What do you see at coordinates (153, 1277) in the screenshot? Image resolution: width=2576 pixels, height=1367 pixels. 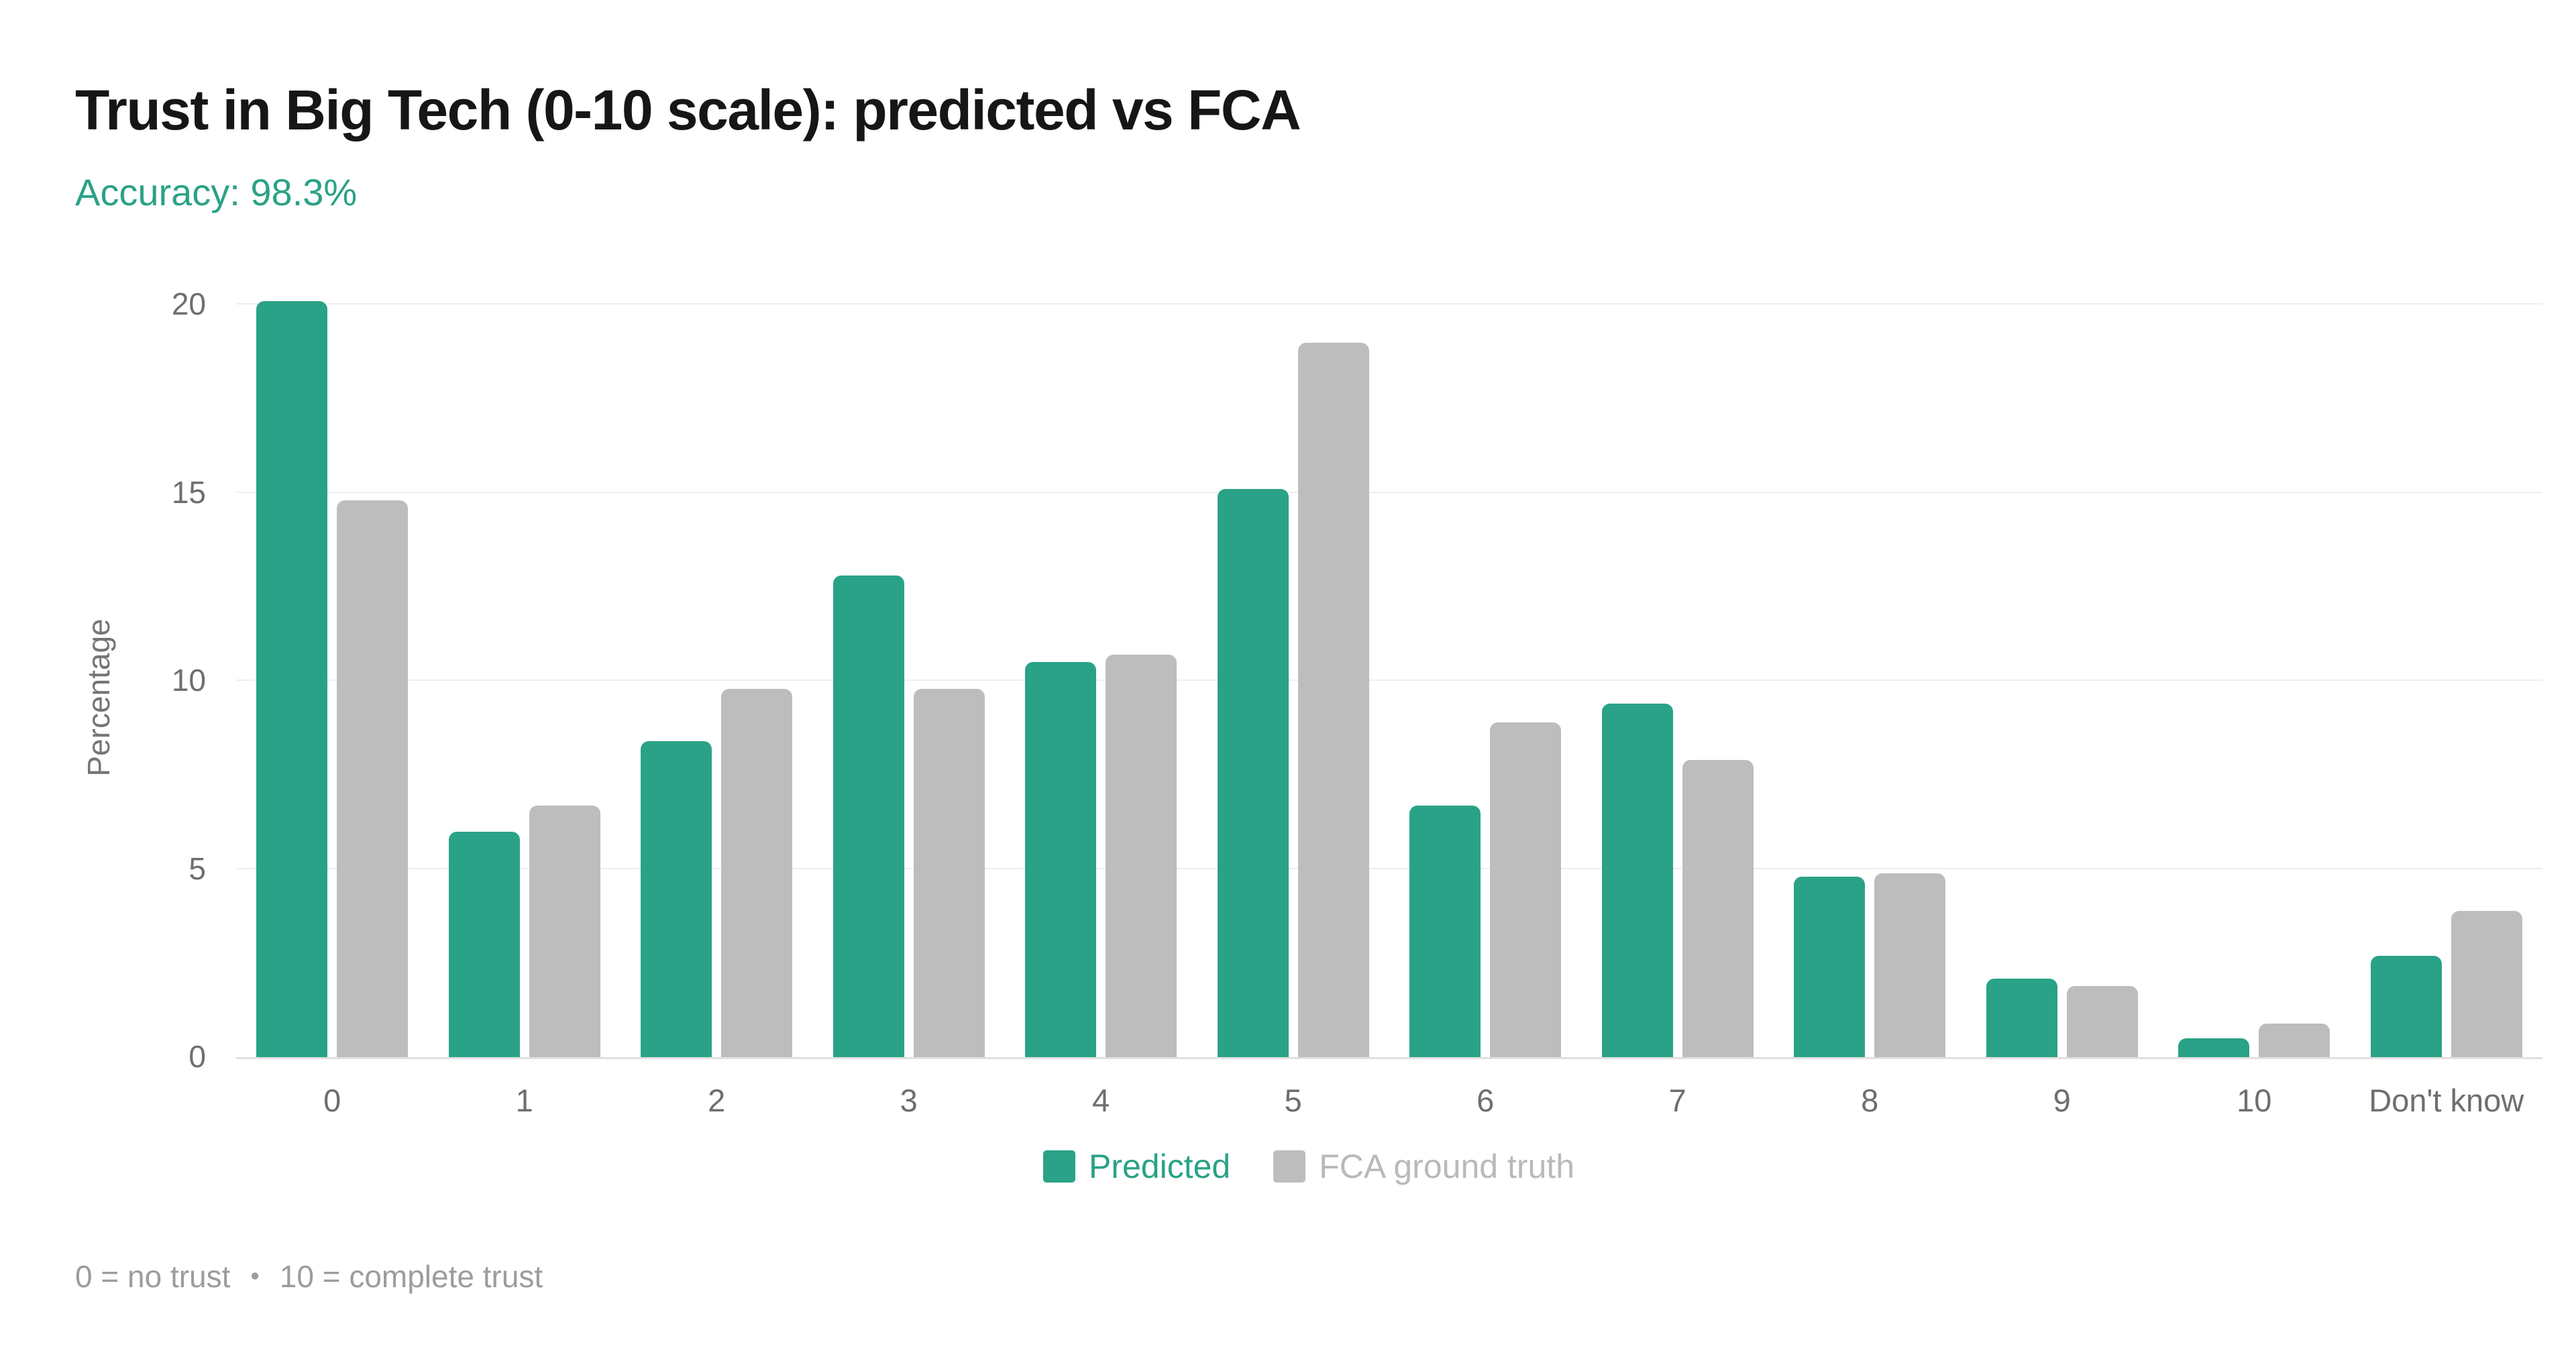 I see `footnote-left: 0 = no trust` at bounding box center [153, 1277].